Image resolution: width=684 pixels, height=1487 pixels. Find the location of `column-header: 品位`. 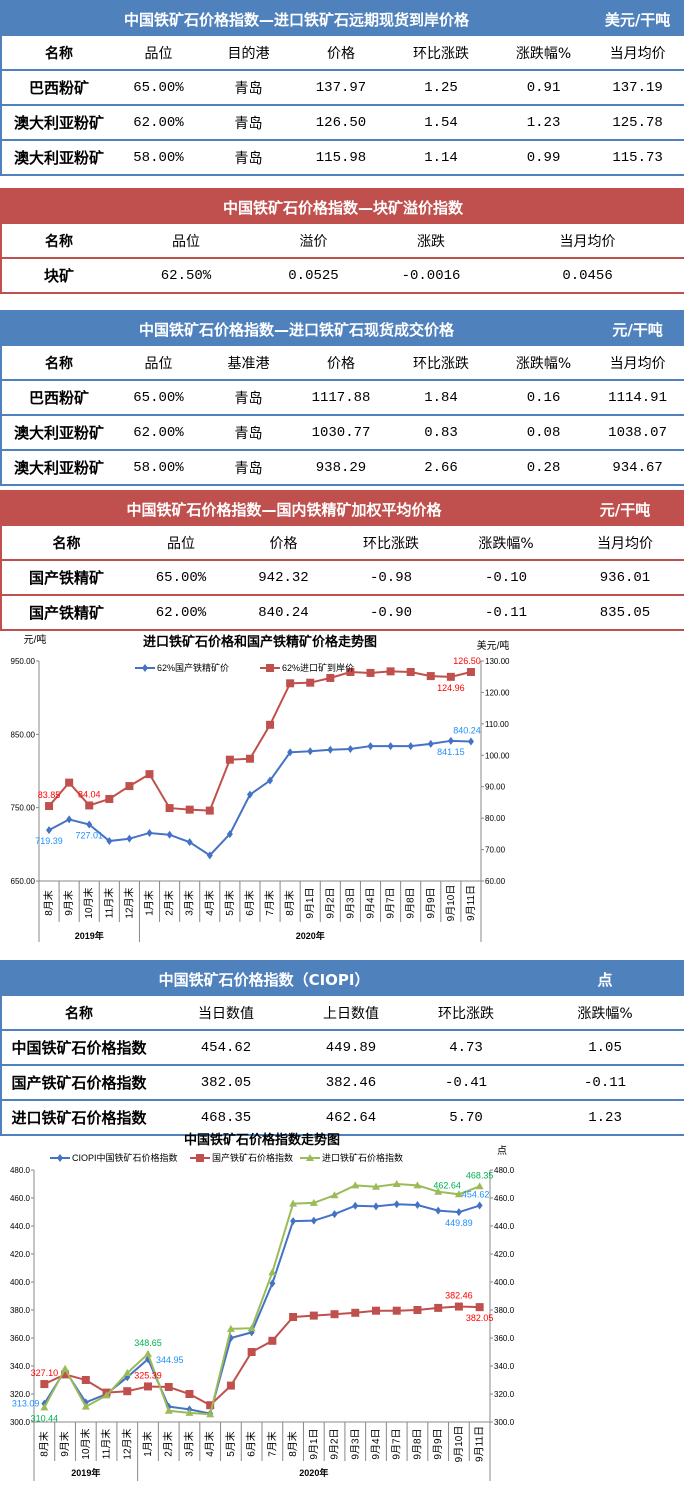

column-header: 品位 is located at coordinates (158, 363).